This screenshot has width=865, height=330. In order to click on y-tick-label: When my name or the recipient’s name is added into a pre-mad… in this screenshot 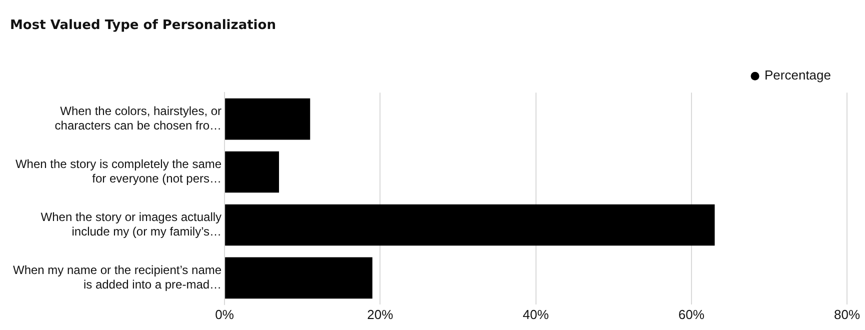, I will do `click(117, 277)`.